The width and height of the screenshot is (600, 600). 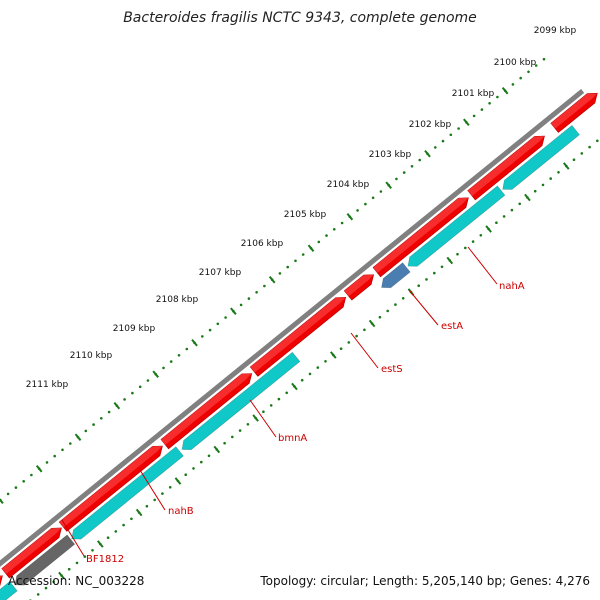 What do you see at coordinates (452, 326) in the screenshot?
I see `gene-label-estA: estA` at bounding box center [452, 326].